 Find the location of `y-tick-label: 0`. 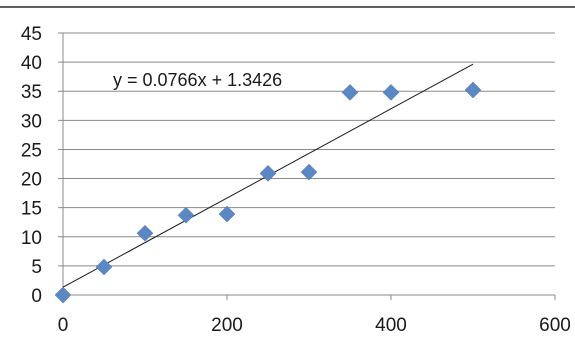

y-tick-label: 0 is located at coordinates (36, 296).